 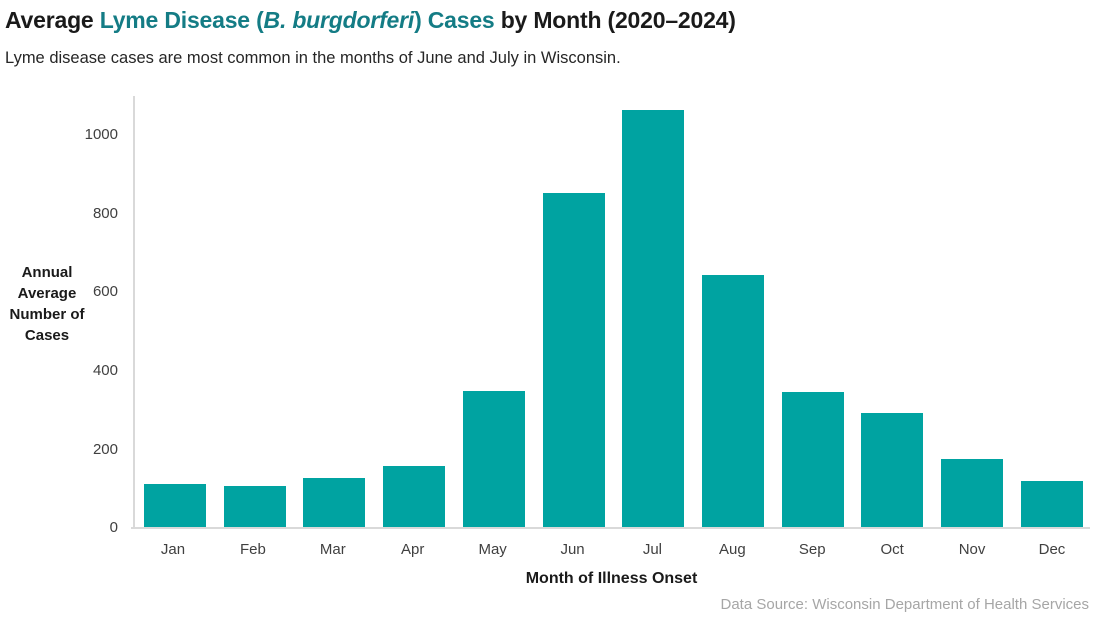 I want to click on x-tick-label-nov: Nov, so click(x=972, y=549).